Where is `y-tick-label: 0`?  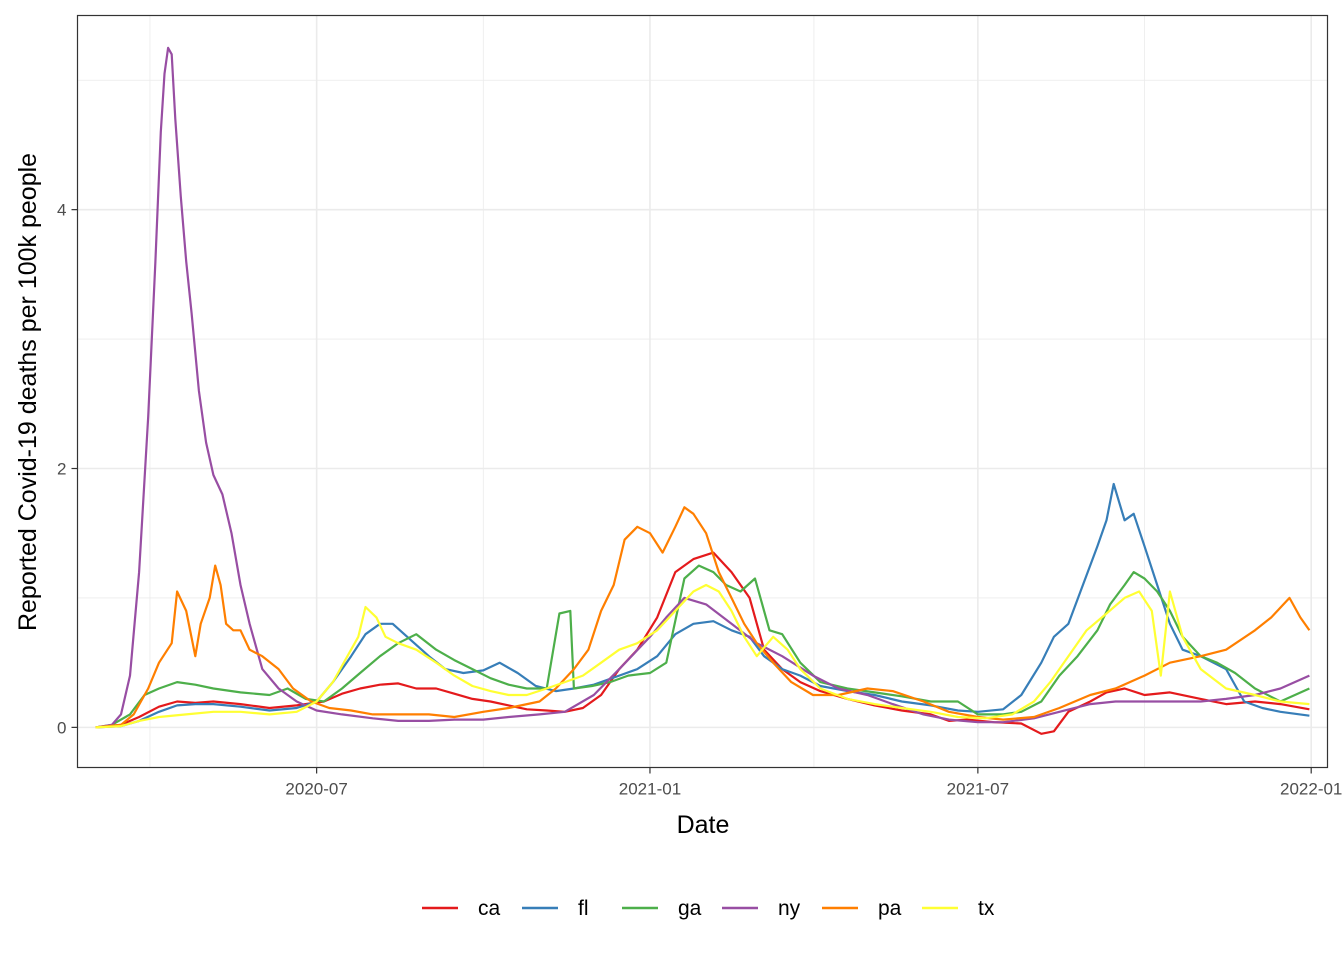 y-tick-label: 0 is located at coordinates (61, 727).